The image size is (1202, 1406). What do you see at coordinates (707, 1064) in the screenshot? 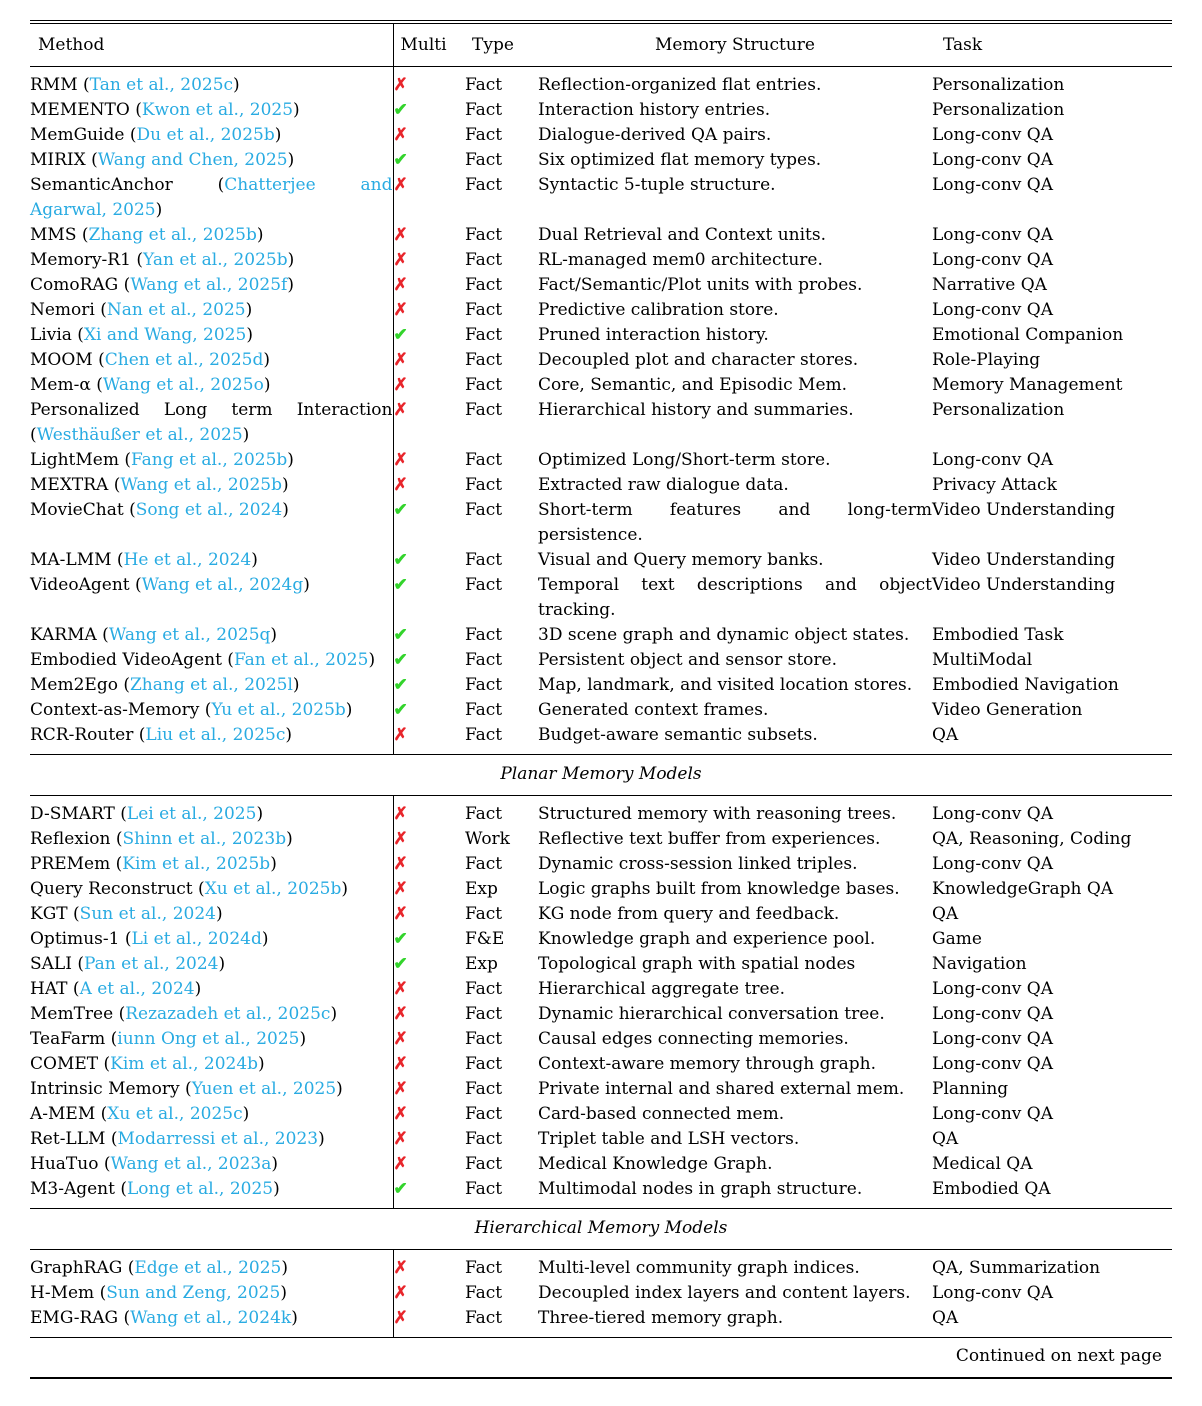
I see `memory-structure-cell: Context-aware memory through graph.` at bounding box center [707, 1064].